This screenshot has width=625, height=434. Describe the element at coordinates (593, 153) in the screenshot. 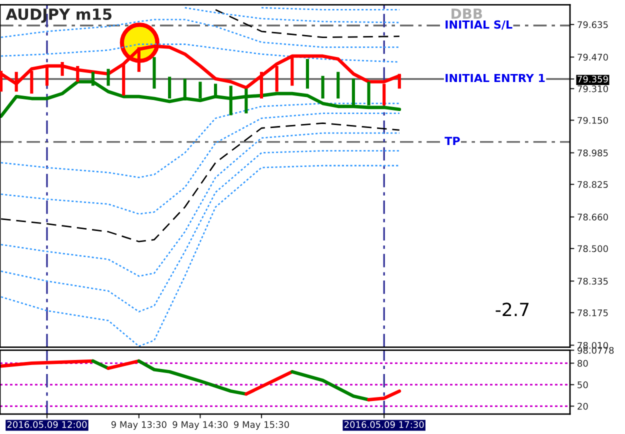

I see `y-tick-label: 78.985` at that location.